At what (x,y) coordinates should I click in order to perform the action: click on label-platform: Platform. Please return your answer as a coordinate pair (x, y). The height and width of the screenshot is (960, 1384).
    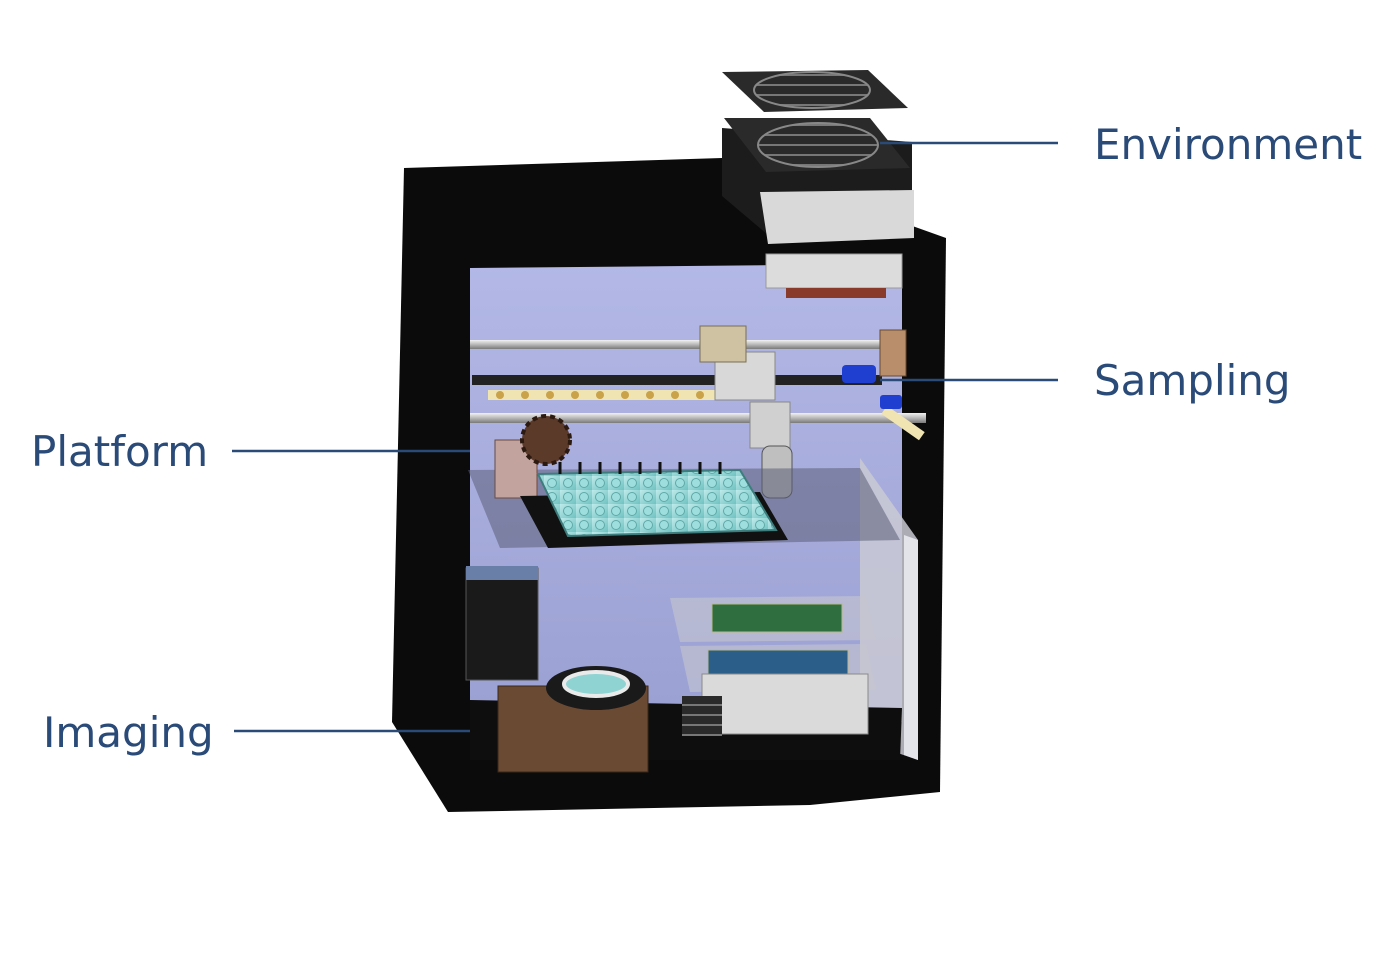
    Looking at the image, I should click on (120, 451).